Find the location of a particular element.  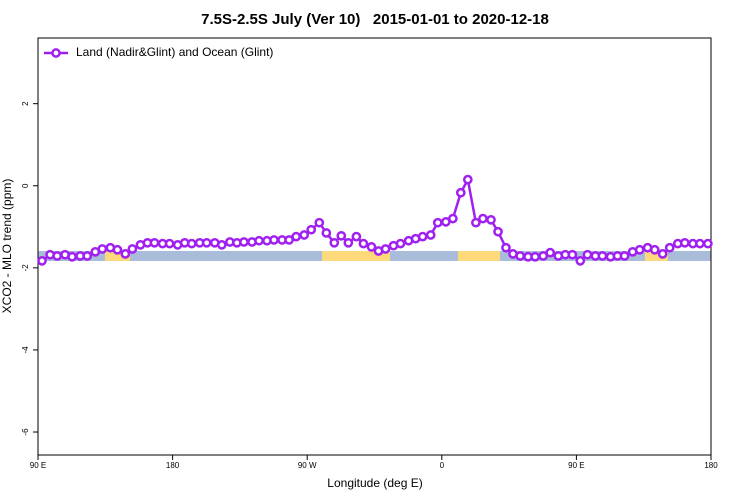

legend-label: Land (Nadir&Glint) and Ocean (Glint) is located at coordinates (174, 52).